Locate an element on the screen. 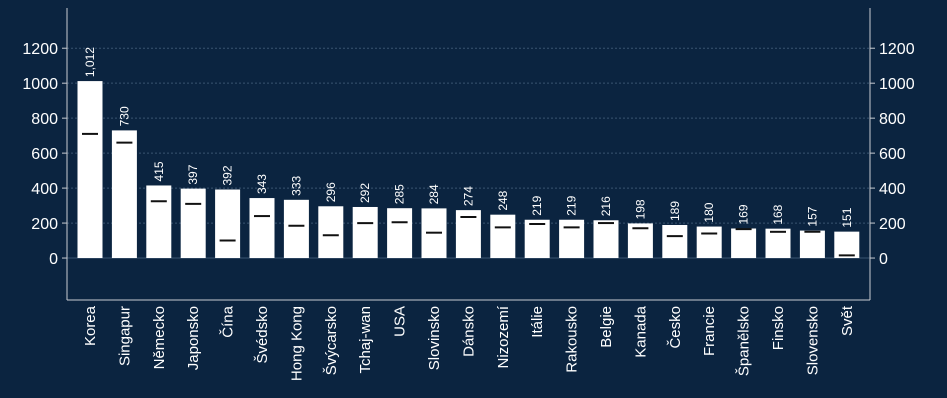 The height and width of the screenshot is (398, 947). data-label: 151 is located at coordinates (847, 217).